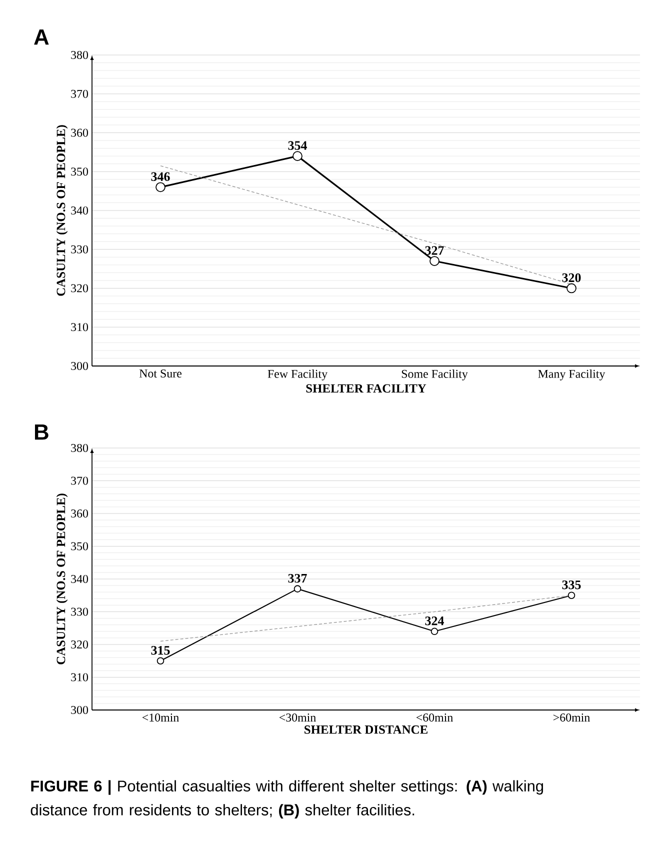  Describe the element at coordinates (298, 375) in the screenshot. I see `x-tick-label: Few Facility` at that location.